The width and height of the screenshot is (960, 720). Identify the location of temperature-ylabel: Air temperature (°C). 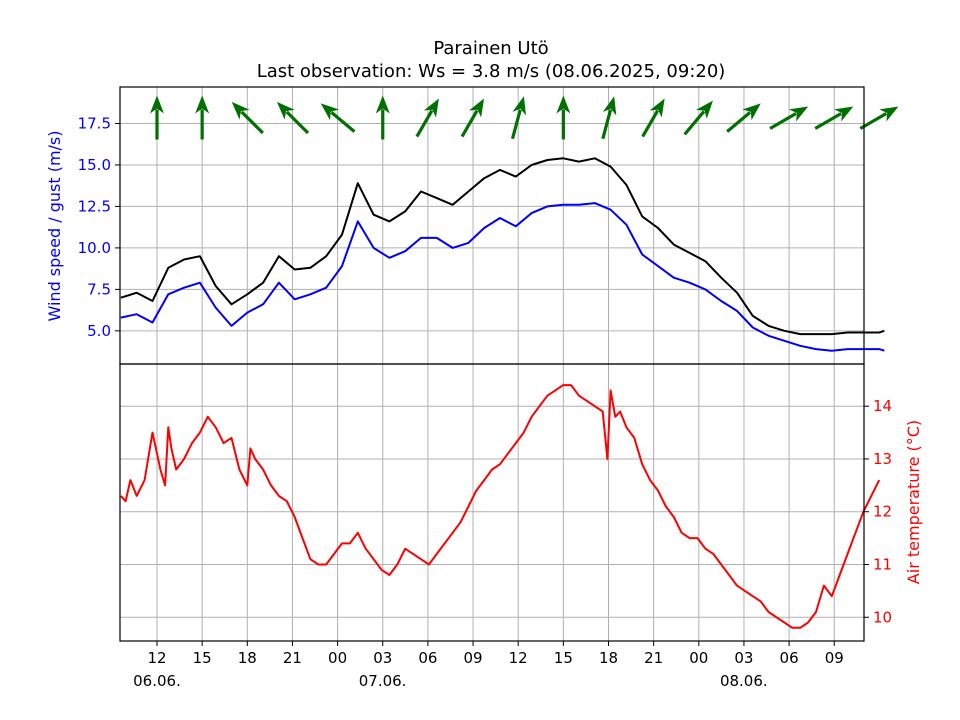
(913, 502).